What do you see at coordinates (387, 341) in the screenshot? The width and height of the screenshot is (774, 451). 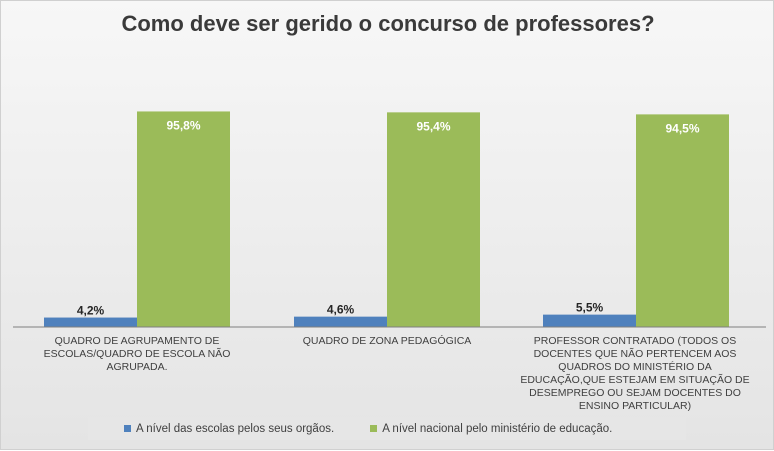 I see `category-label: QUADRO DE ZONA PEDAGÓGICA` at bounding box center [387, 341].